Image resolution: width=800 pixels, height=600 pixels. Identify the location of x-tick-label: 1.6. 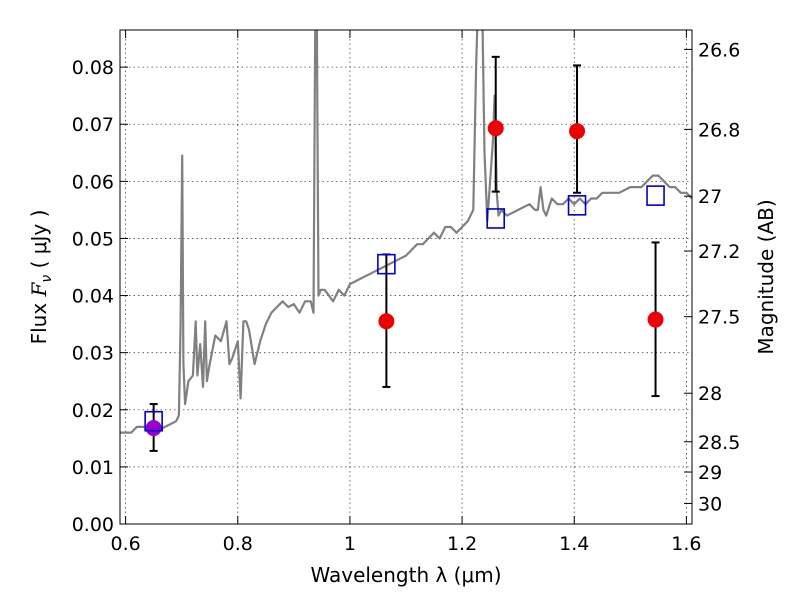
(686, 544).